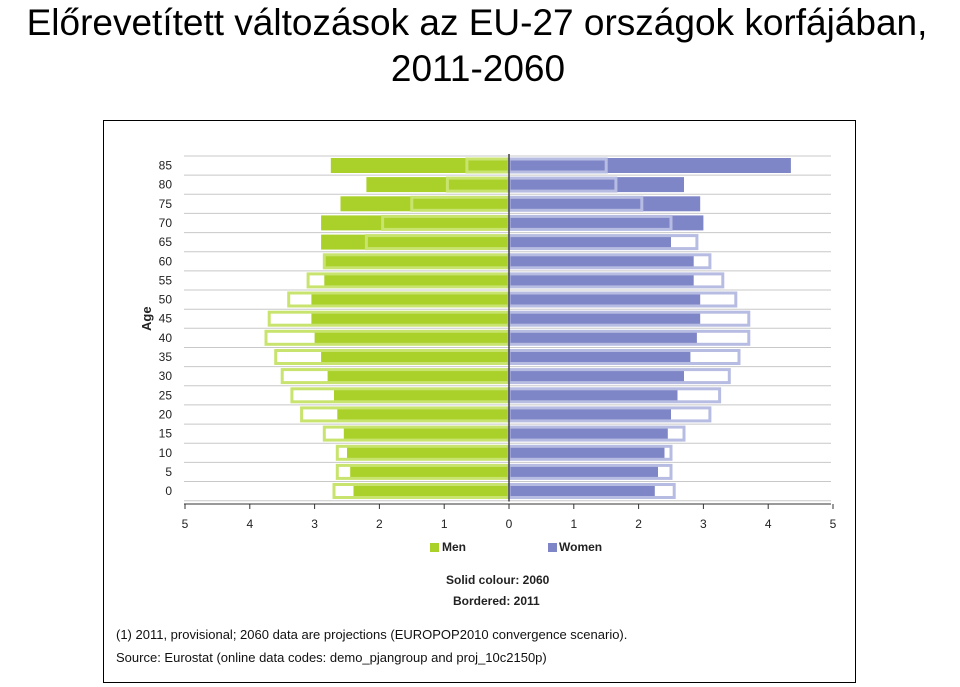 The width and height of the screenshot is (960, 687). Describe the element at coordinates (166, 280) in the screenshot. I see `age-label: 55` at that location.